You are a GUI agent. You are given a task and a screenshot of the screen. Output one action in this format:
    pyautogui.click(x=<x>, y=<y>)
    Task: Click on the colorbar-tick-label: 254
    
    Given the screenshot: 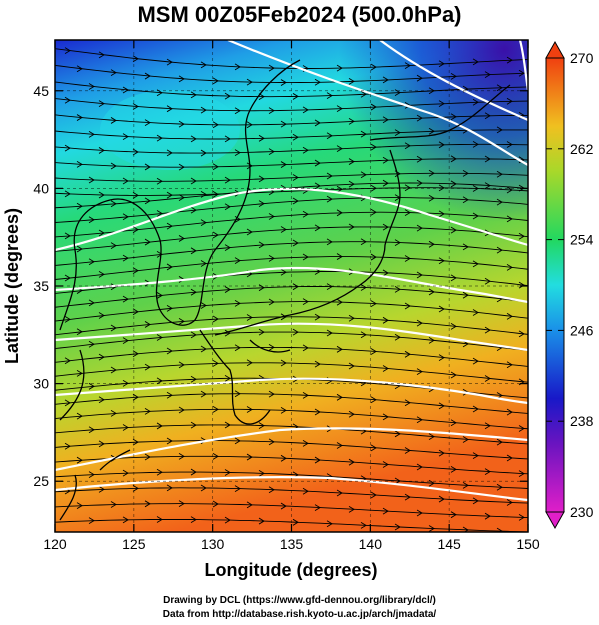 What is the action you would take?
    pyautogui.click(x=582, y=240)
    